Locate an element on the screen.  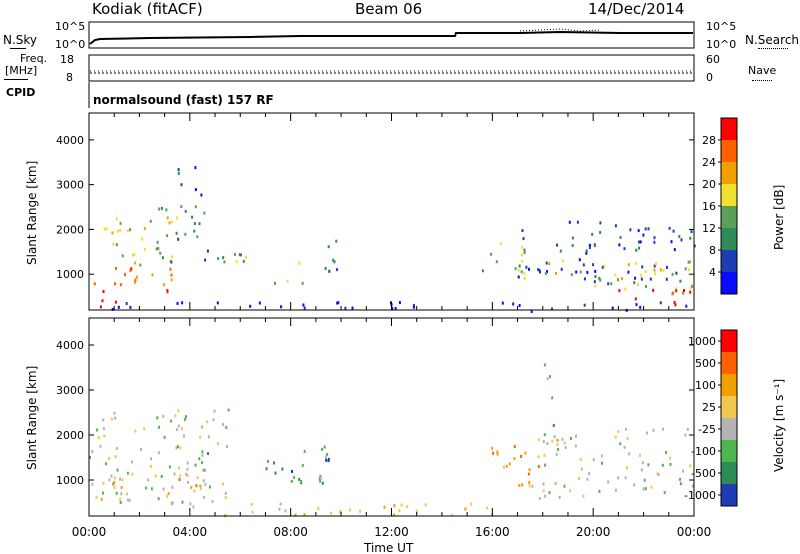
nsky-tick-top: 10^5 is located at coordinates (70, 26).